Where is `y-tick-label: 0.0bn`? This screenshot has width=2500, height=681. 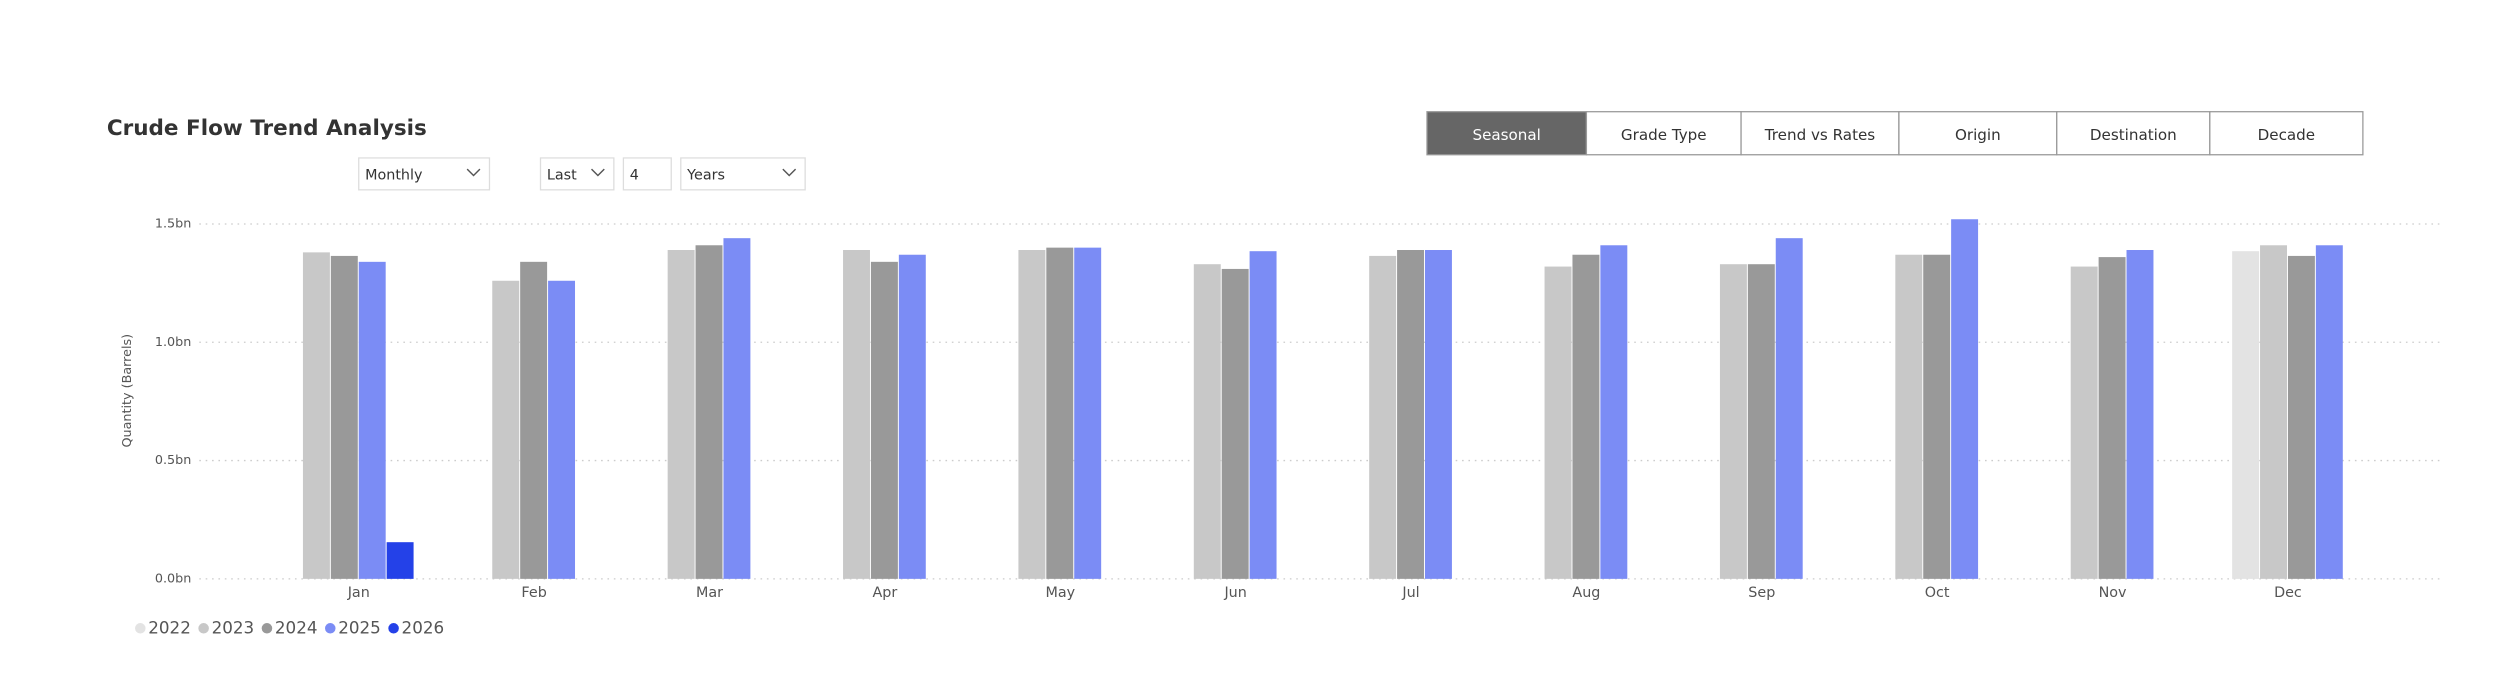
y-tick-label: 0.0bn is located at coordinates (173, 578).